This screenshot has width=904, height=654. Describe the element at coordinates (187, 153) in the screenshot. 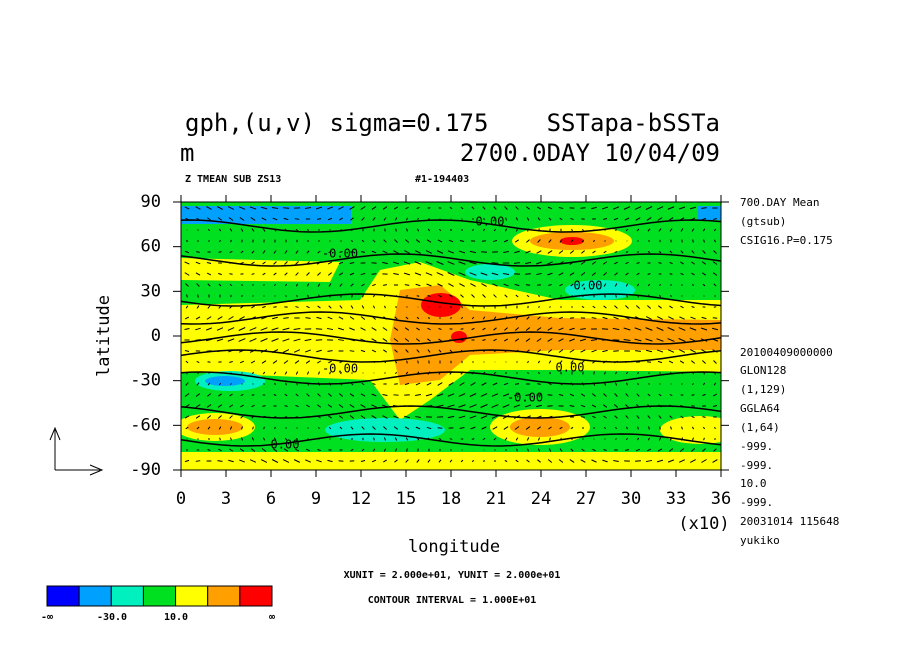

I see `title: m` at that location.